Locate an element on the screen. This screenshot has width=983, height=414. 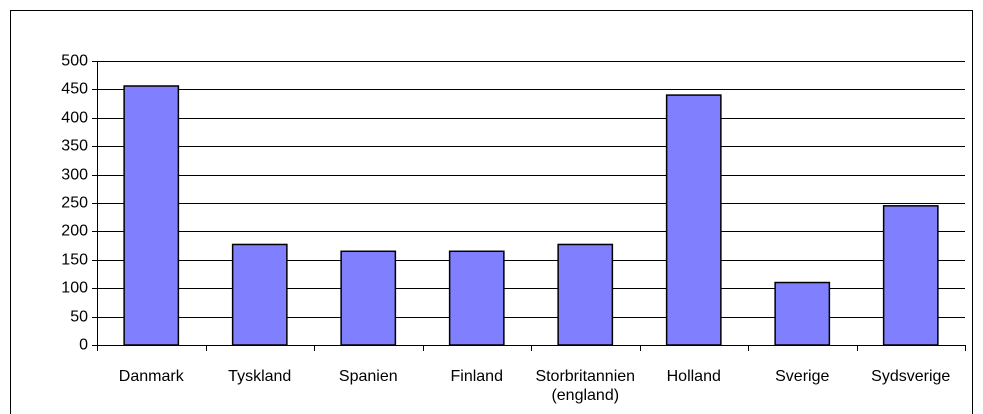
x-tick-label: Storbritannien (england) is located at coordinates (585, 386).